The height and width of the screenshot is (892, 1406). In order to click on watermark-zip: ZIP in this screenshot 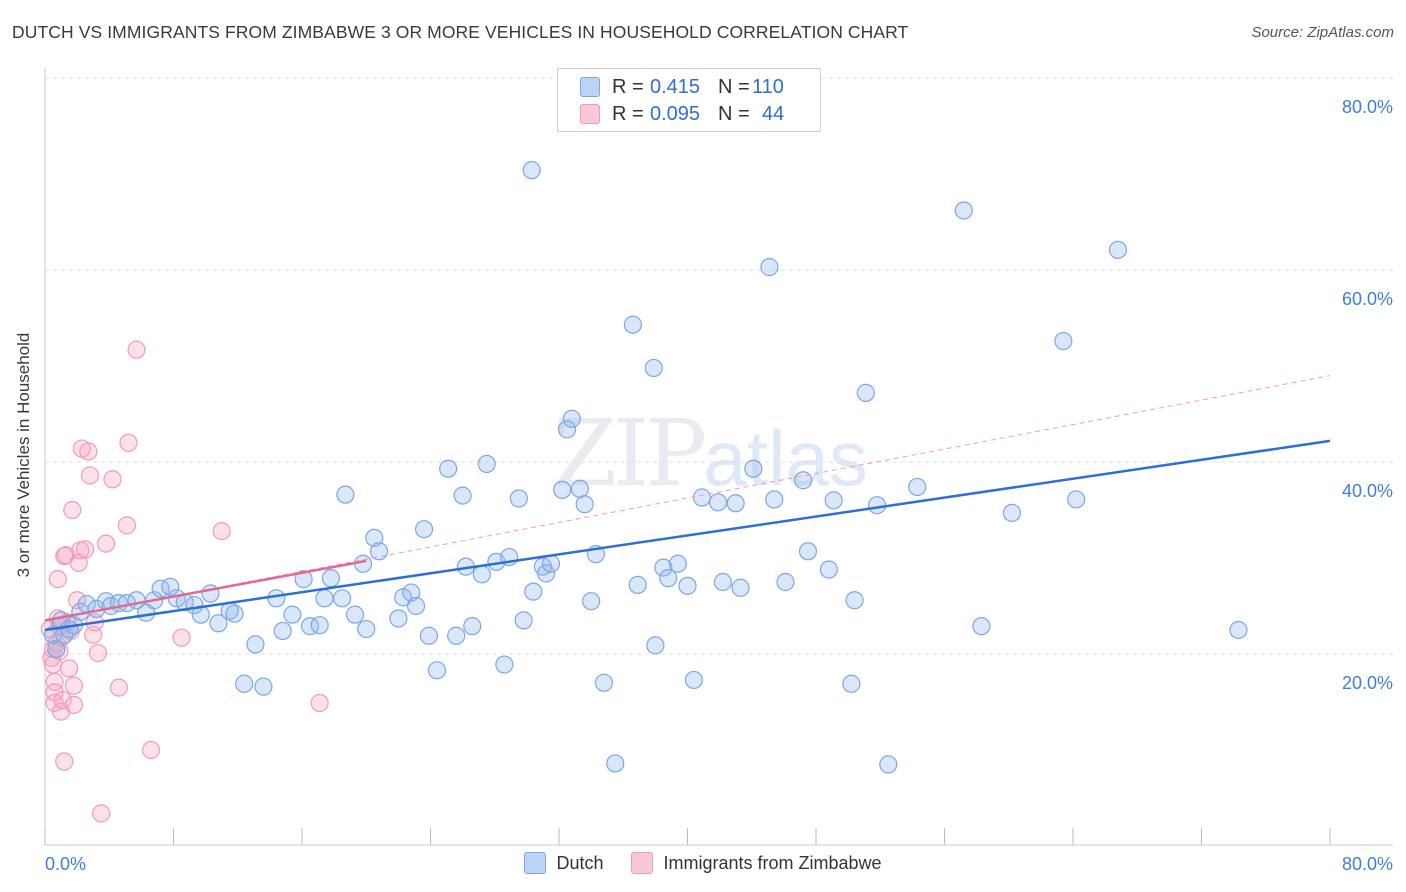, I will do `click(630, 453)`.